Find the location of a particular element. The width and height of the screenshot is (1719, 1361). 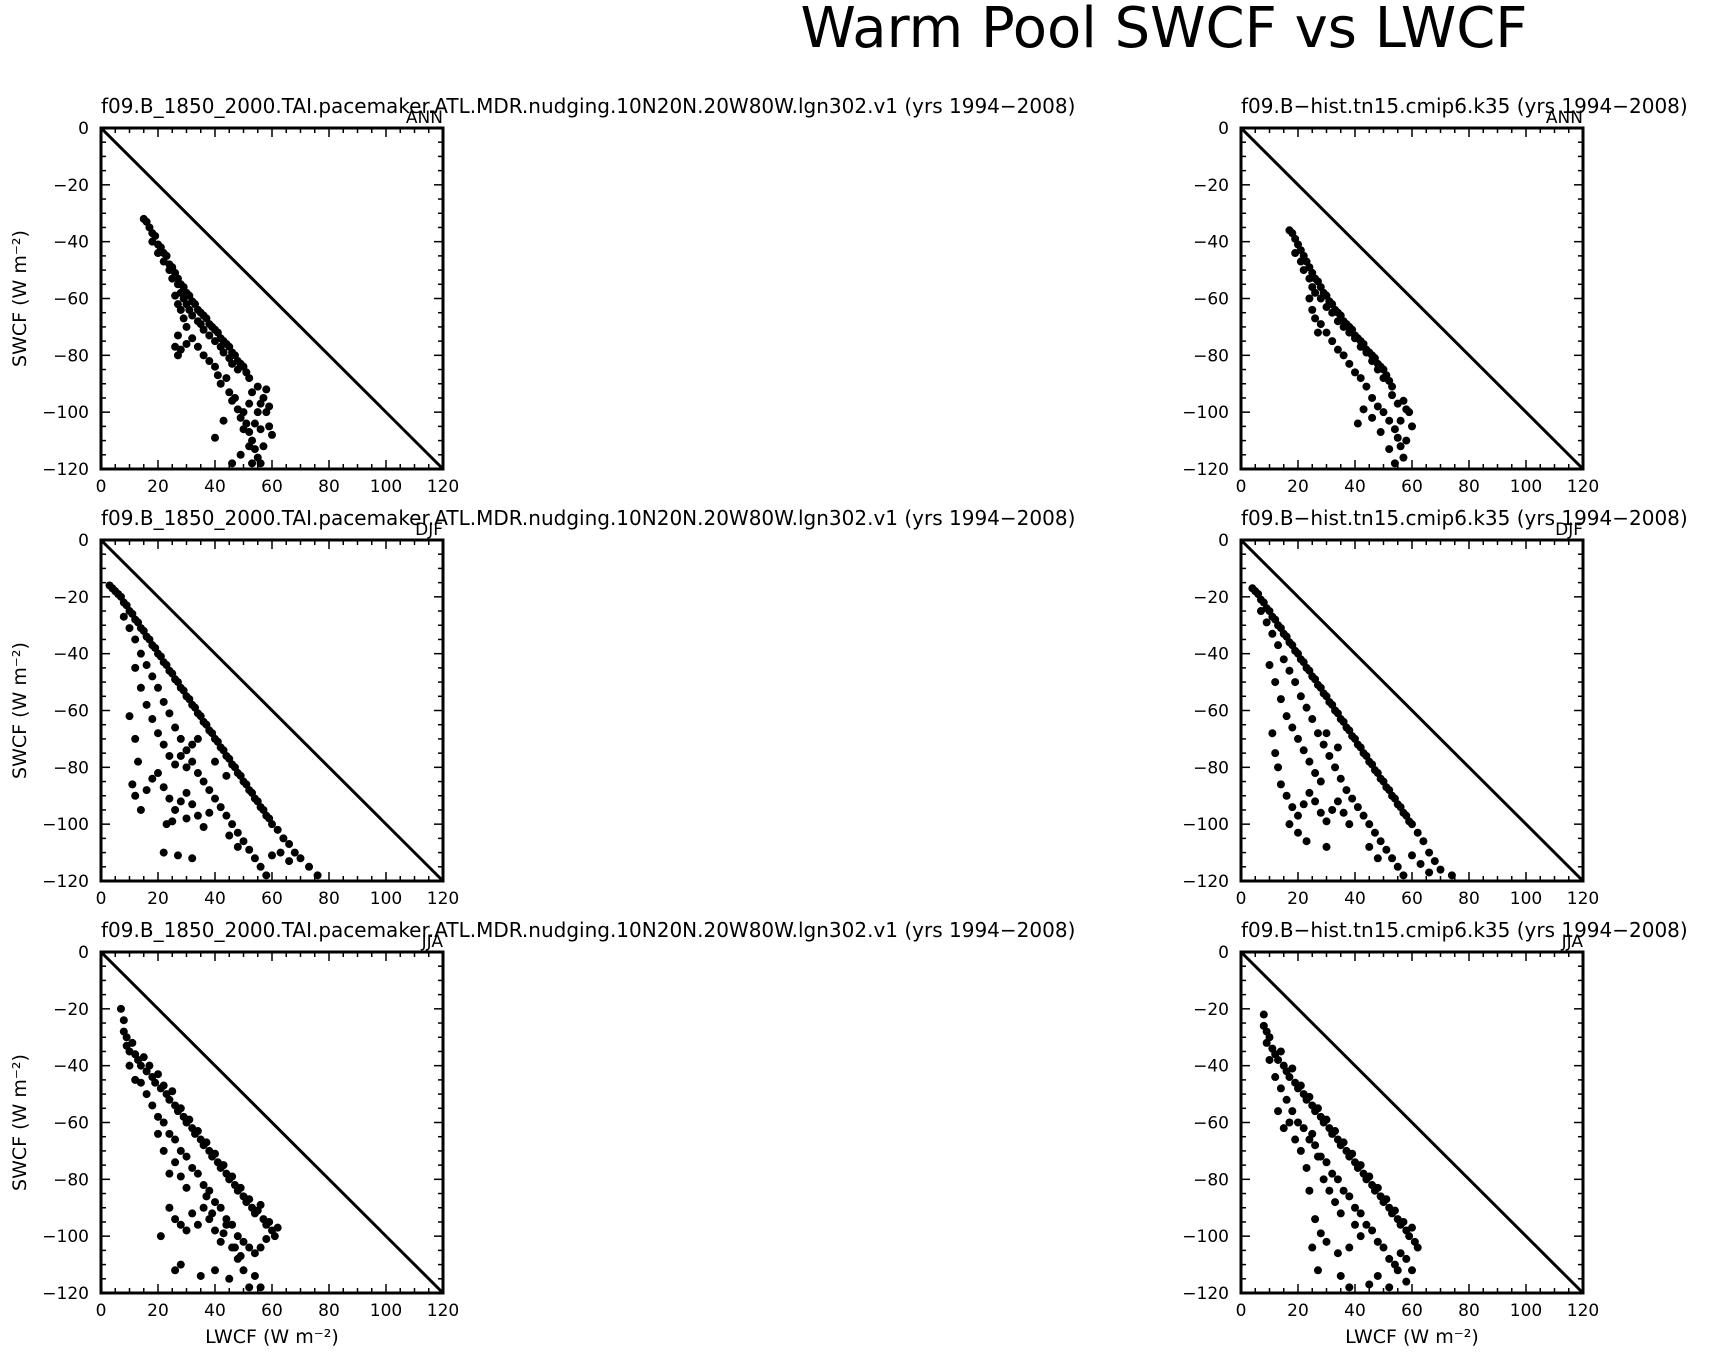

plot-frame is located at coordinates (1412, 710).